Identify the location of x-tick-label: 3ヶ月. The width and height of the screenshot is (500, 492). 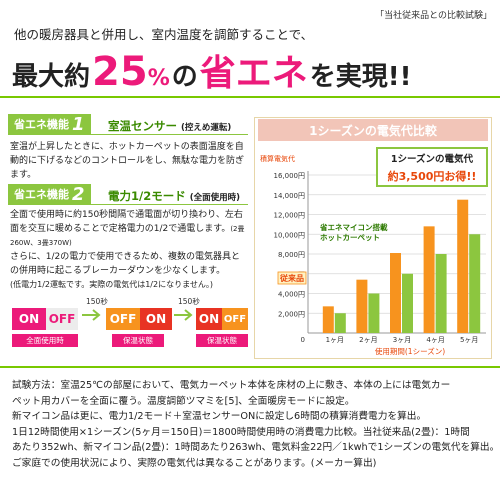
(402, 340).